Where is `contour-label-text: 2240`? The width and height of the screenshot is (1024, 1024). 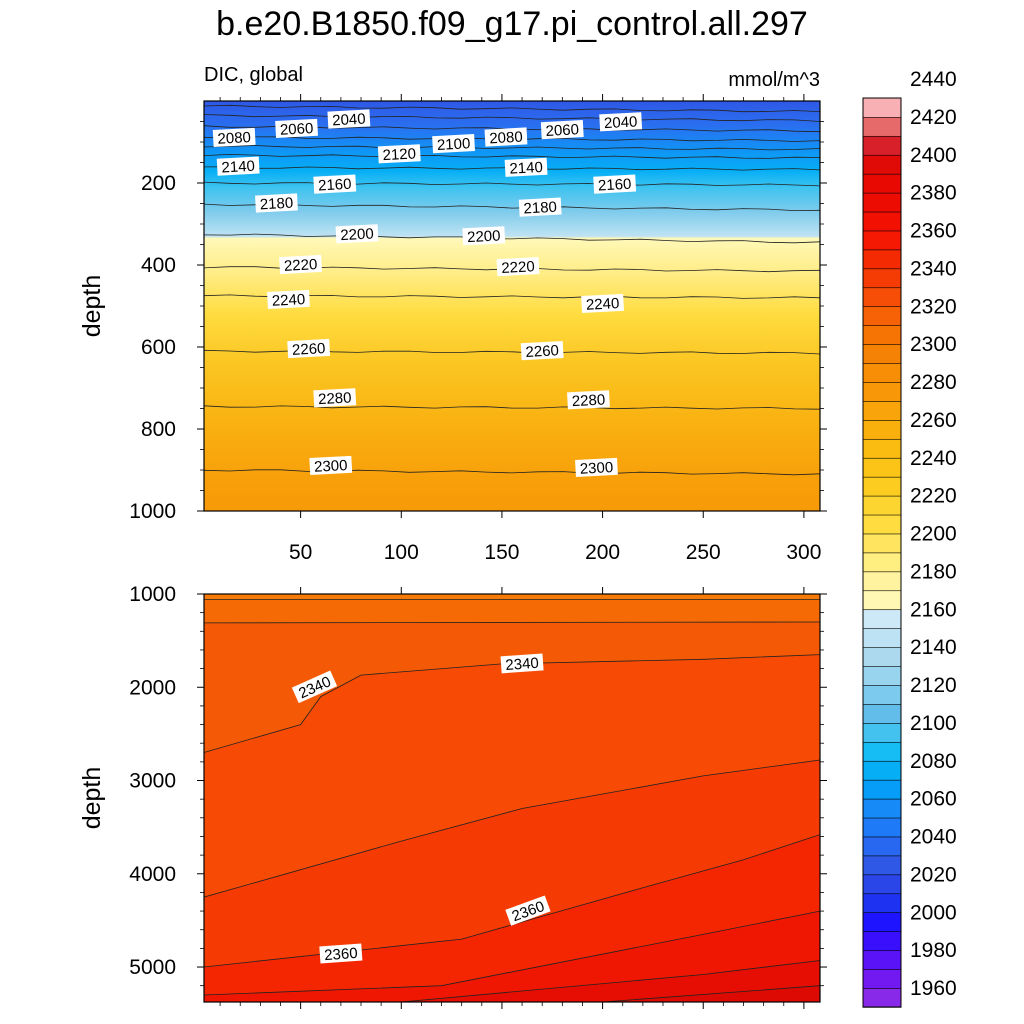
contour-label-text: 2240 is located at coordinates (288, 300).